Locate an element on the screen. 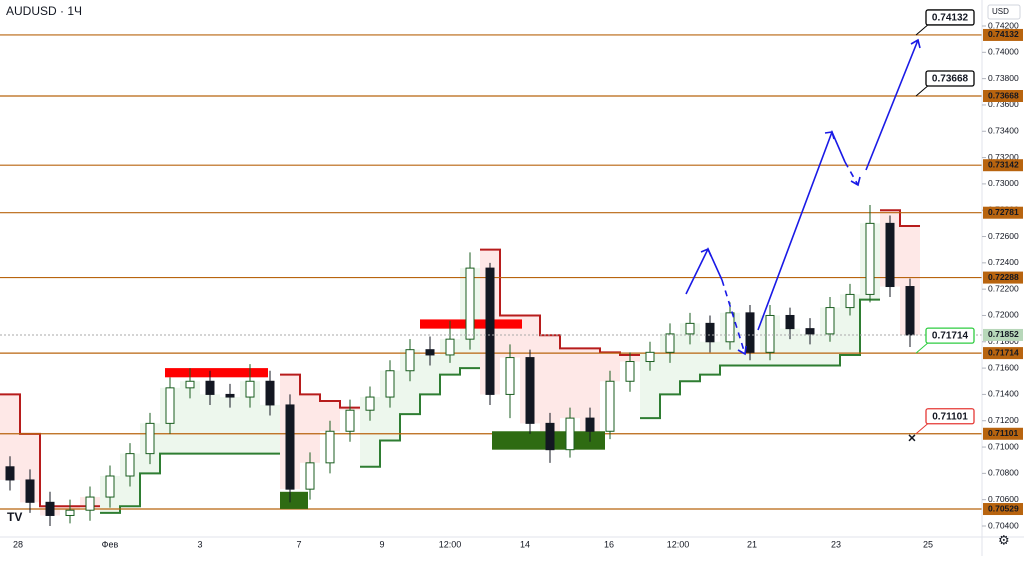 The height and width of the screenshot is (561, 1024). currency-button is located at coordinates (1004, 12).